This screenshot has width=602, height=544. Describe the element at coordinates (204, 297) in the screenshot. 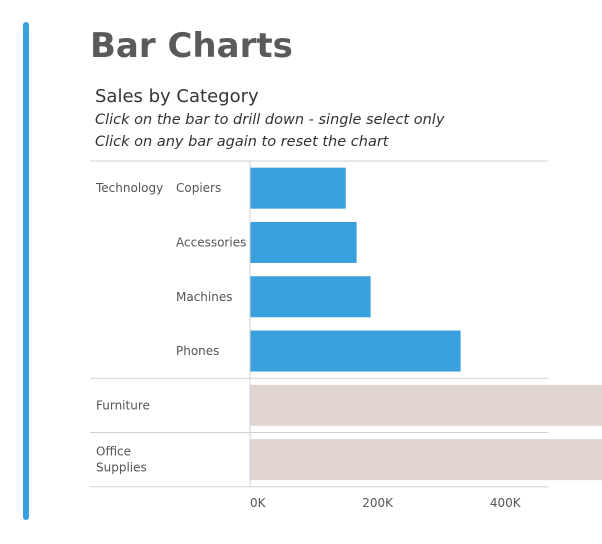

I see `subcategory-label: Machines` at that location.